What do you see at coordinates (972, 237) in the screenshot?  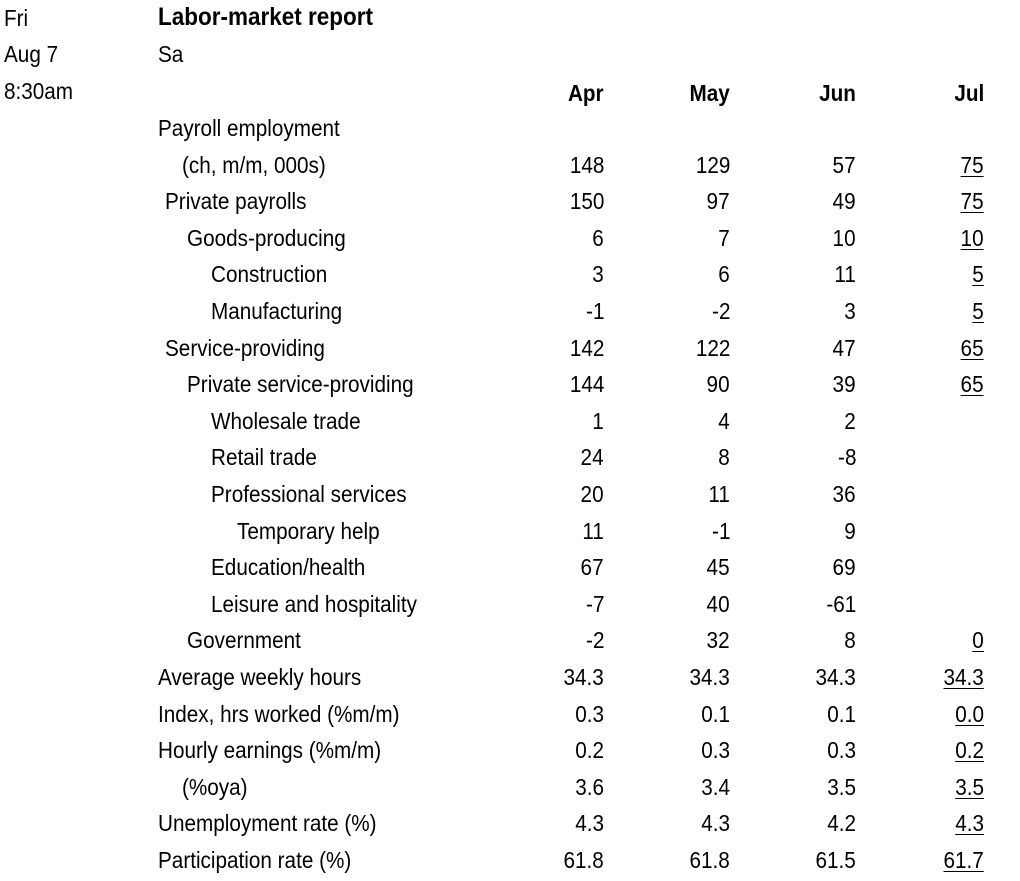 I see `cell-jul-underlined: 10` at bounding box center [972, 237].